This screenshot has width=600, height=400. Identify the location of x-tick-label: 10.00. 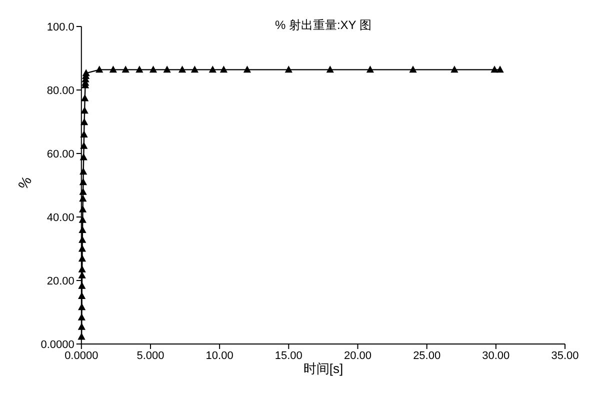
(220, 356).